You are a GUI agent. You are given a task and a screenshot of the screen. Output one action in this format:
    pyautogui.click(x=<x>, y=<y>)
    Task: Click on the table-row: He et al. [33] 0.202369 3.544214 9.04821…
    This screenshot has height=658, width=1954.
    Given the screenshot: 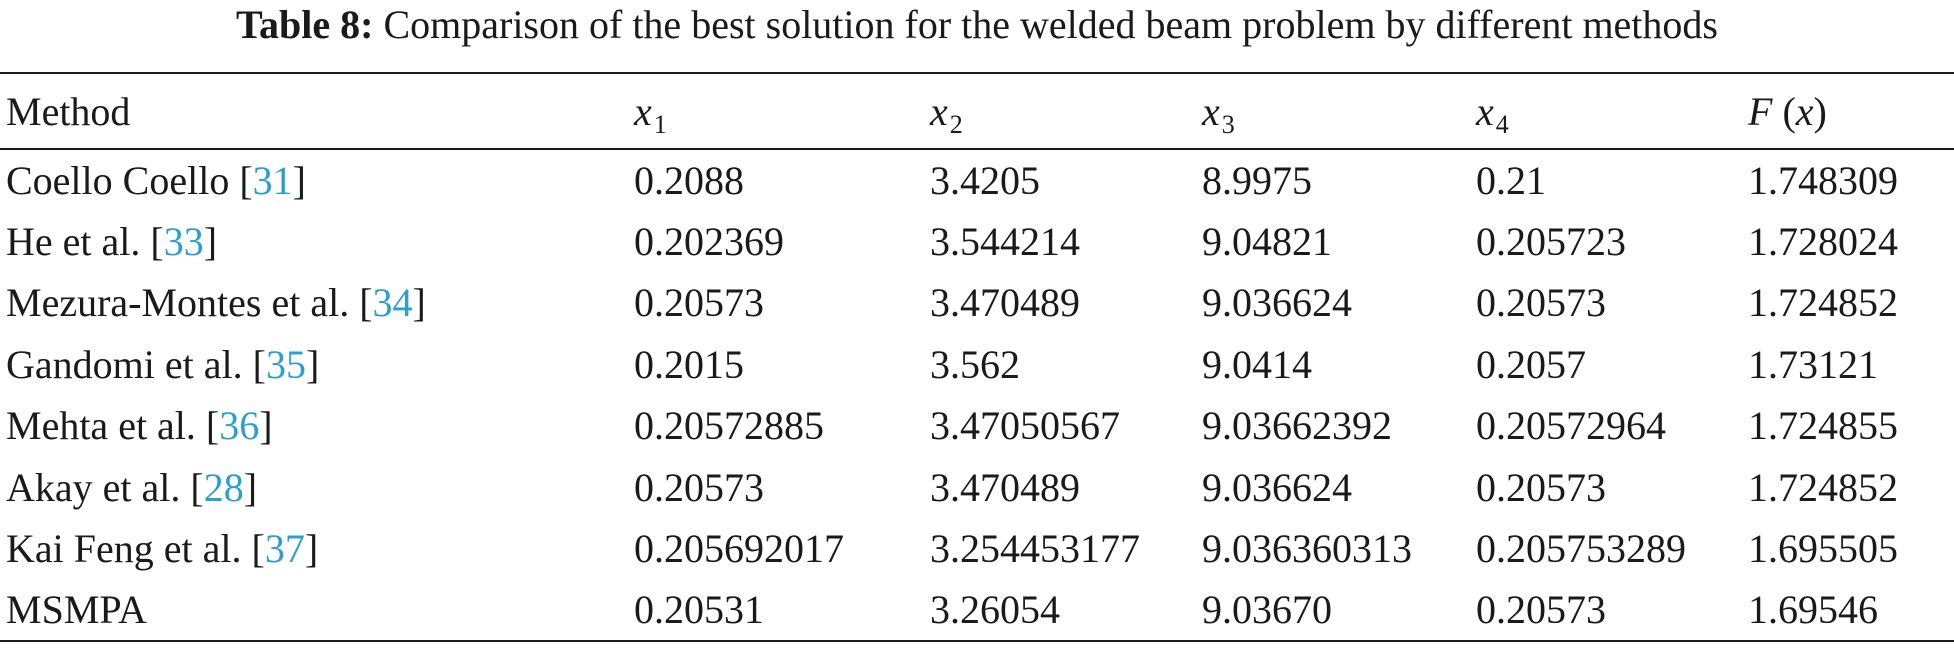 What is the action you would take?
    pyautogui.click(x=977, y=242)
    